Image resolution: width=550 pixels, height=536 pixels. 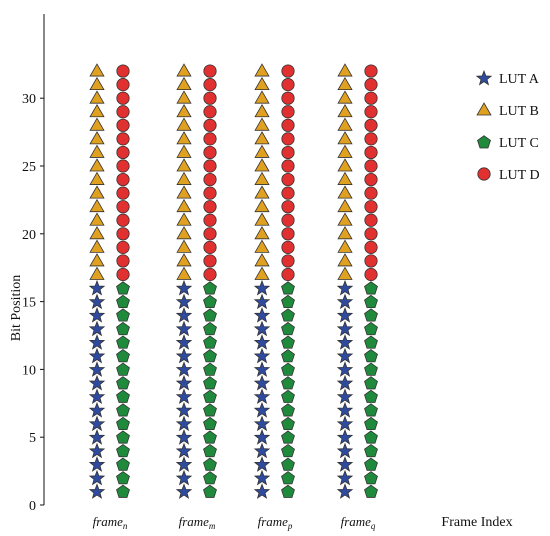 What do you see at coordinates (507, 126) in the screenshot?
I see `legend: LUT A LUT B LUT C LUT D` at bounding box center [507, 126].